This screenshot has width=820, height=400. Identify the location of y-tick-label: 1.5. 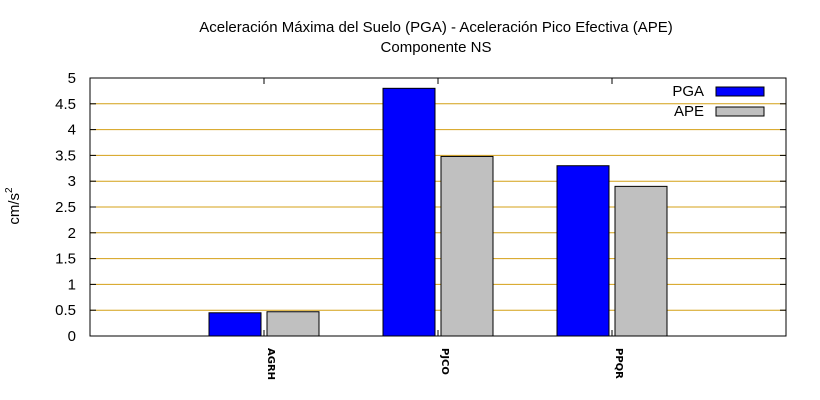
(65, 259).